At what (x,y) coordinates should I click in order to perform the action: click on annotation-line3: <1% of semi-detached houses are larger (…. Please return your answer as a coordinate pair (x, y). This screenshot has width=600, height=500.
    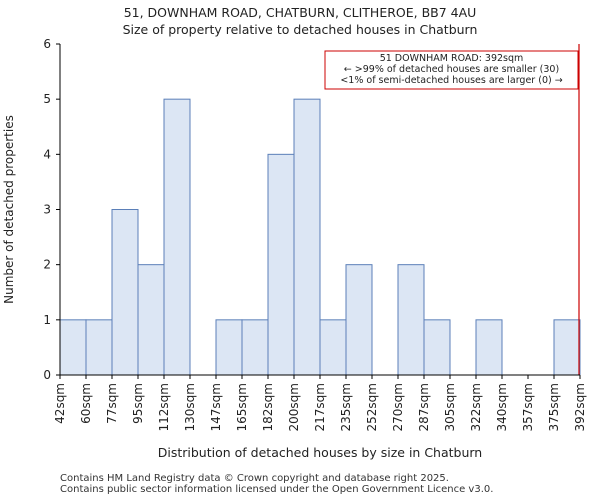
    Looking at the image, I should click on (451, 80).